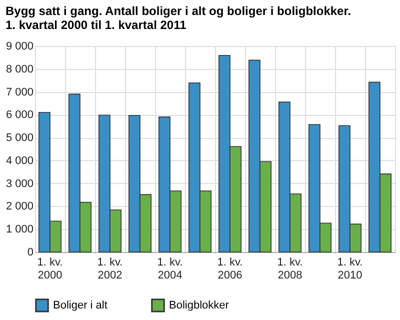 The width and height of the screenshot is (400, 320). I want to click on x-tick-label: 1. kv. 2010, so click(350, 269).